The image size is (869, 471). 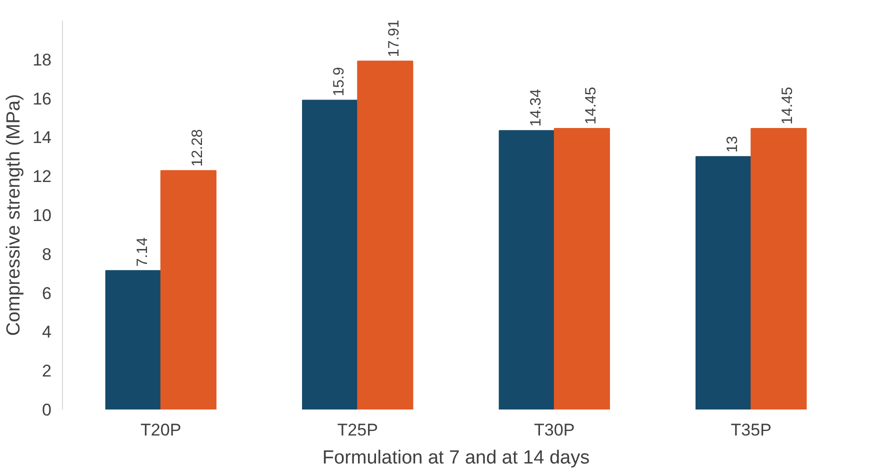 What do you see at coordinates (357, 430) in the screenshot?
I see `x-tick-label: T25P` at bounding box center [357, 430].